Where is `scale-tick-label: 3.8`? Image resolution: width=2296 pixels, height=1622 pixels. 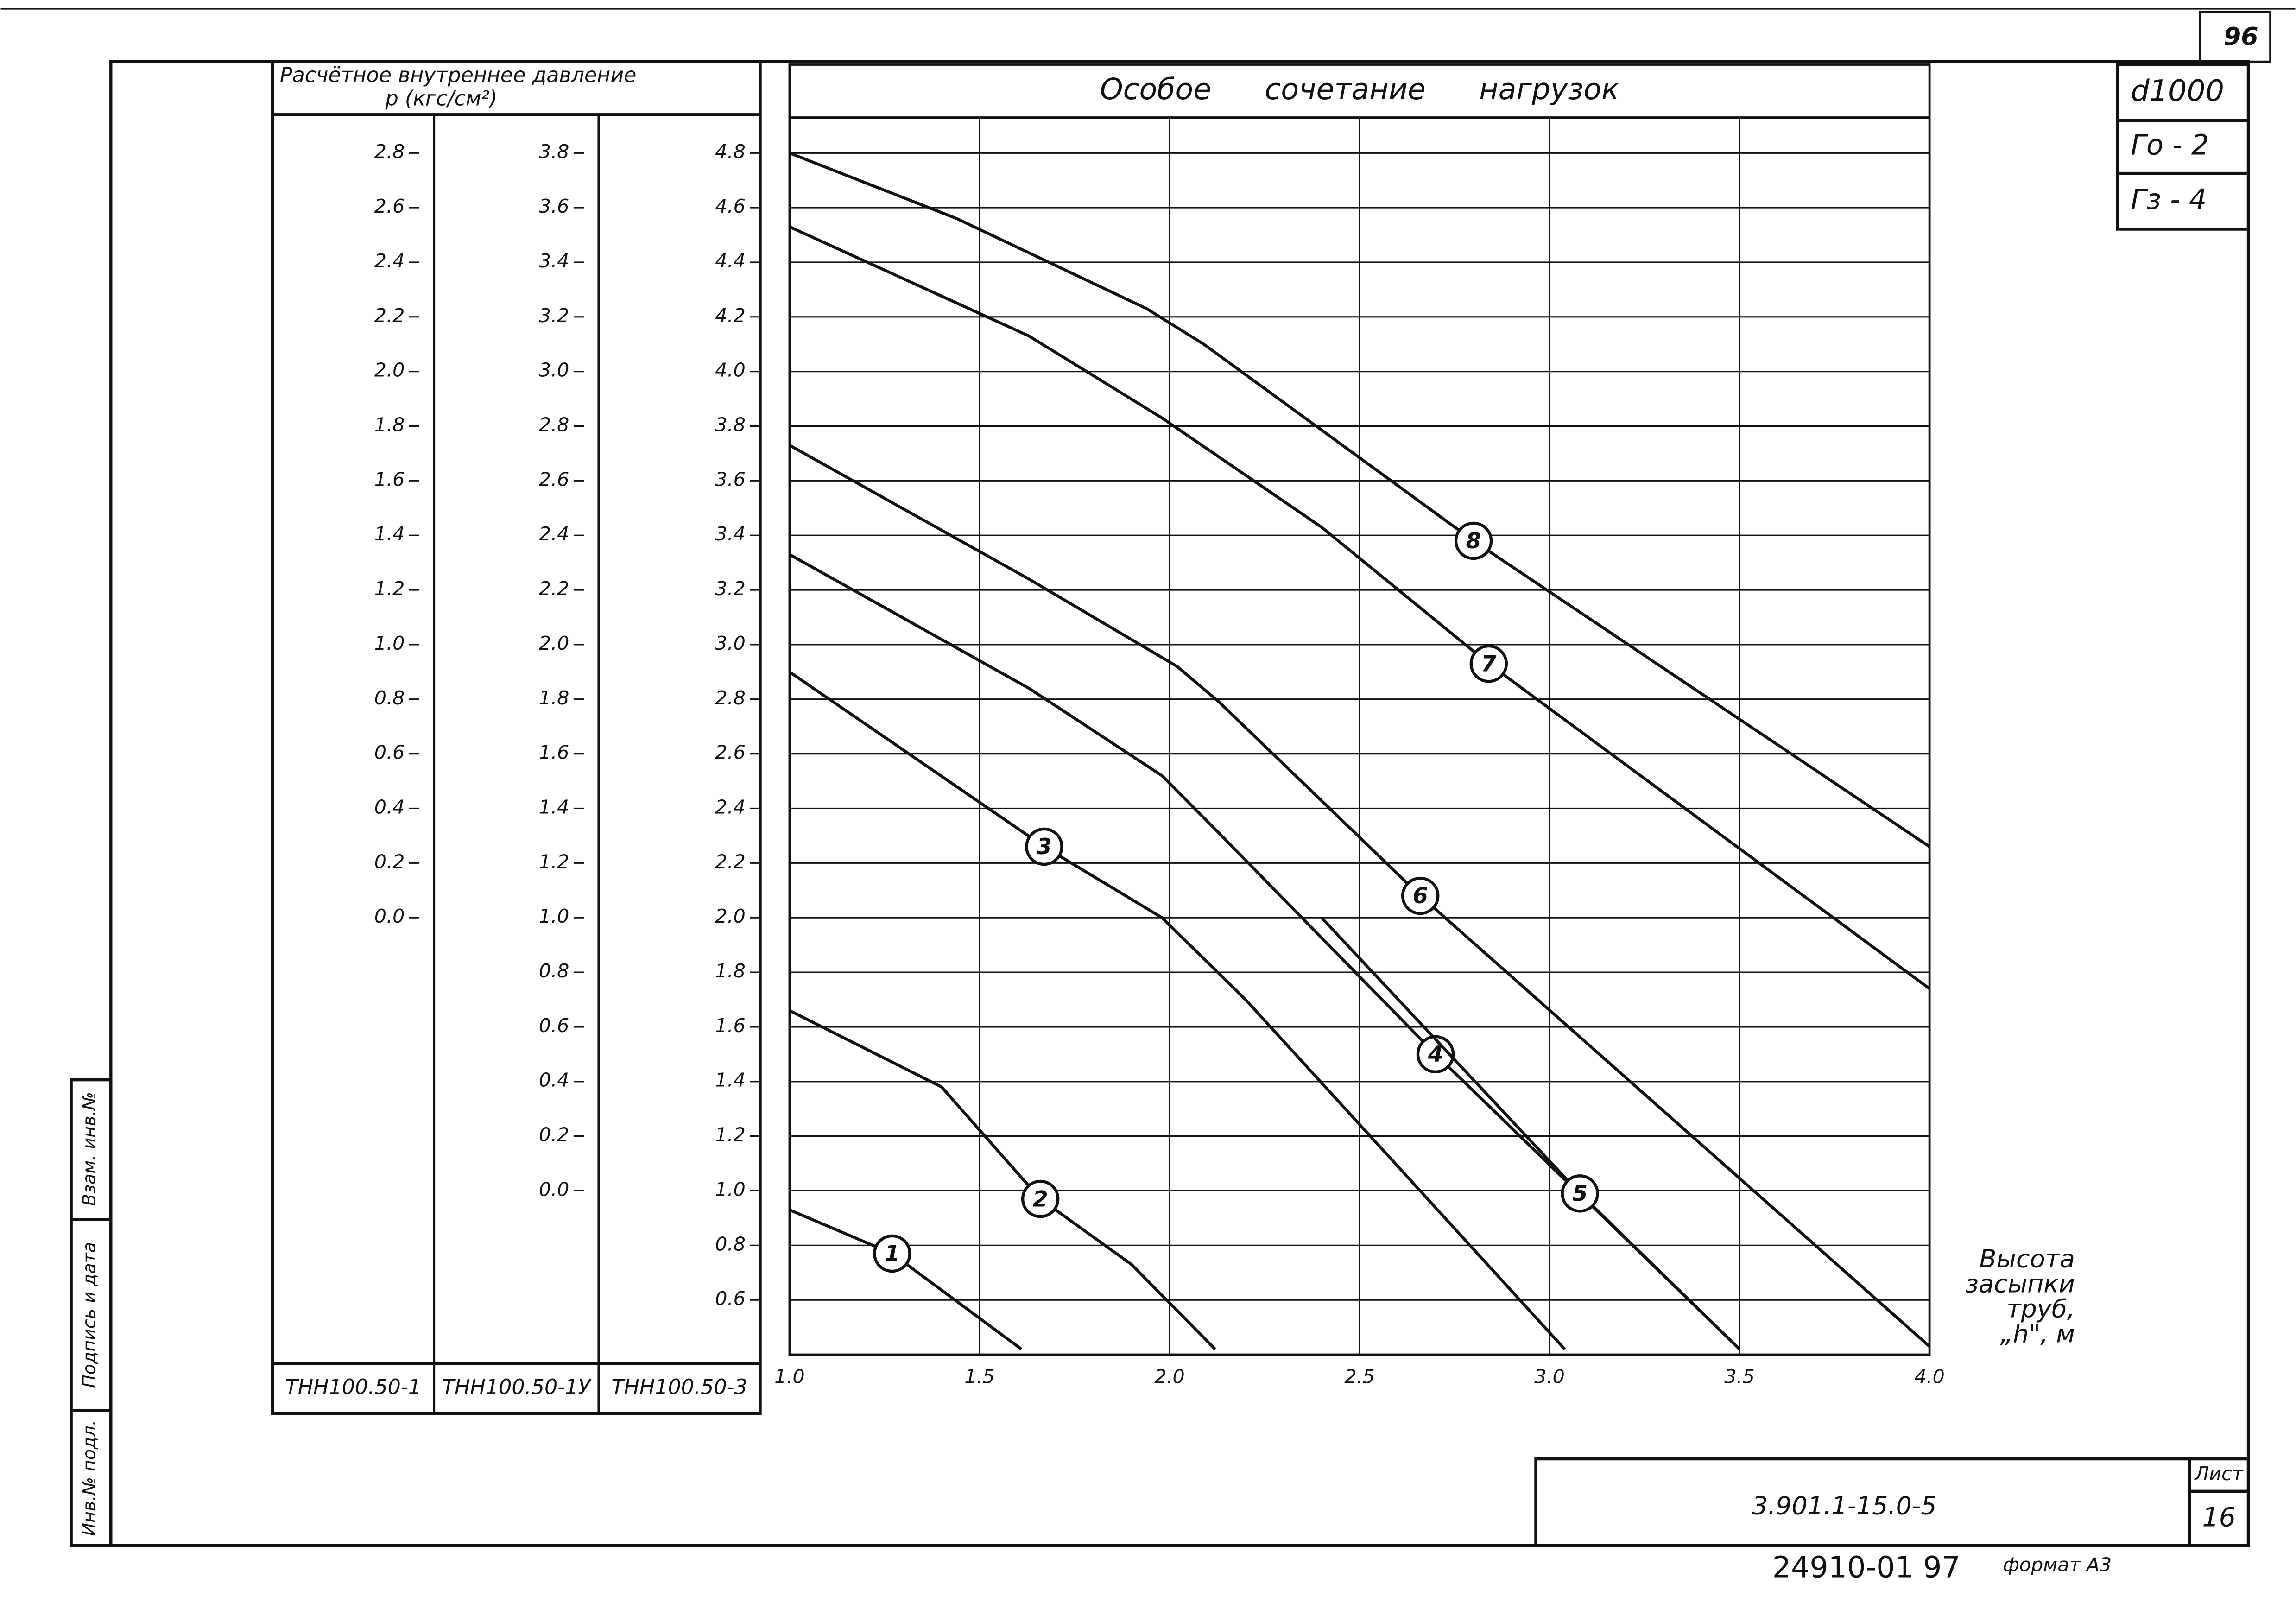 scale-tick-label: 3.8 is located at coordinates (554, 151).